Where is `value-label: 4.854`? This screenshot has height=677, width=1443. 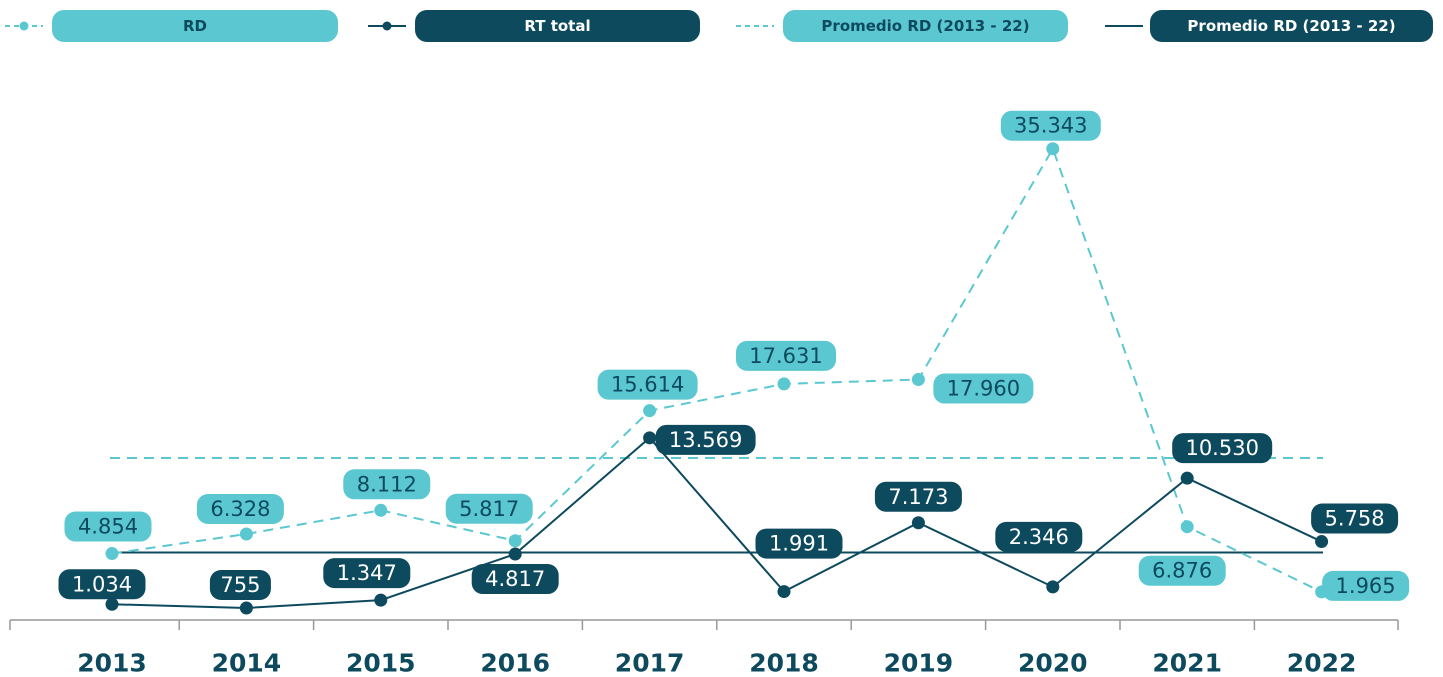
value-label: 4.854 is located at coordinates (108, 527).